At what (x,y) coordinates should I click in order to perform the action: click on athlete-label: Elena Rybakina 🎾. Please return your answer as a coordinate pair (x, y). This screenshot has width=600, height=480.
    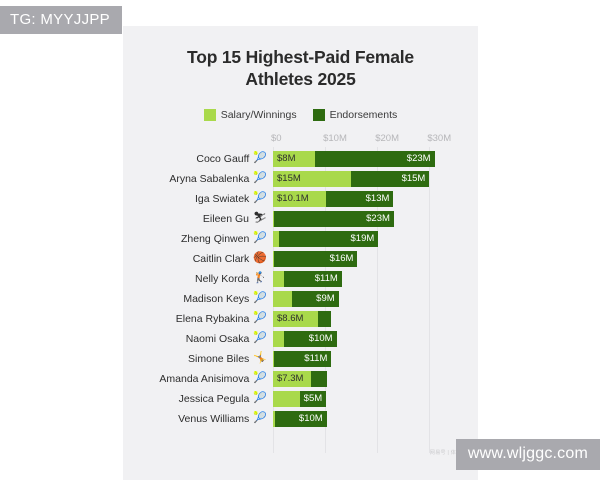
    Looking at the image, I should click on (198, 319).